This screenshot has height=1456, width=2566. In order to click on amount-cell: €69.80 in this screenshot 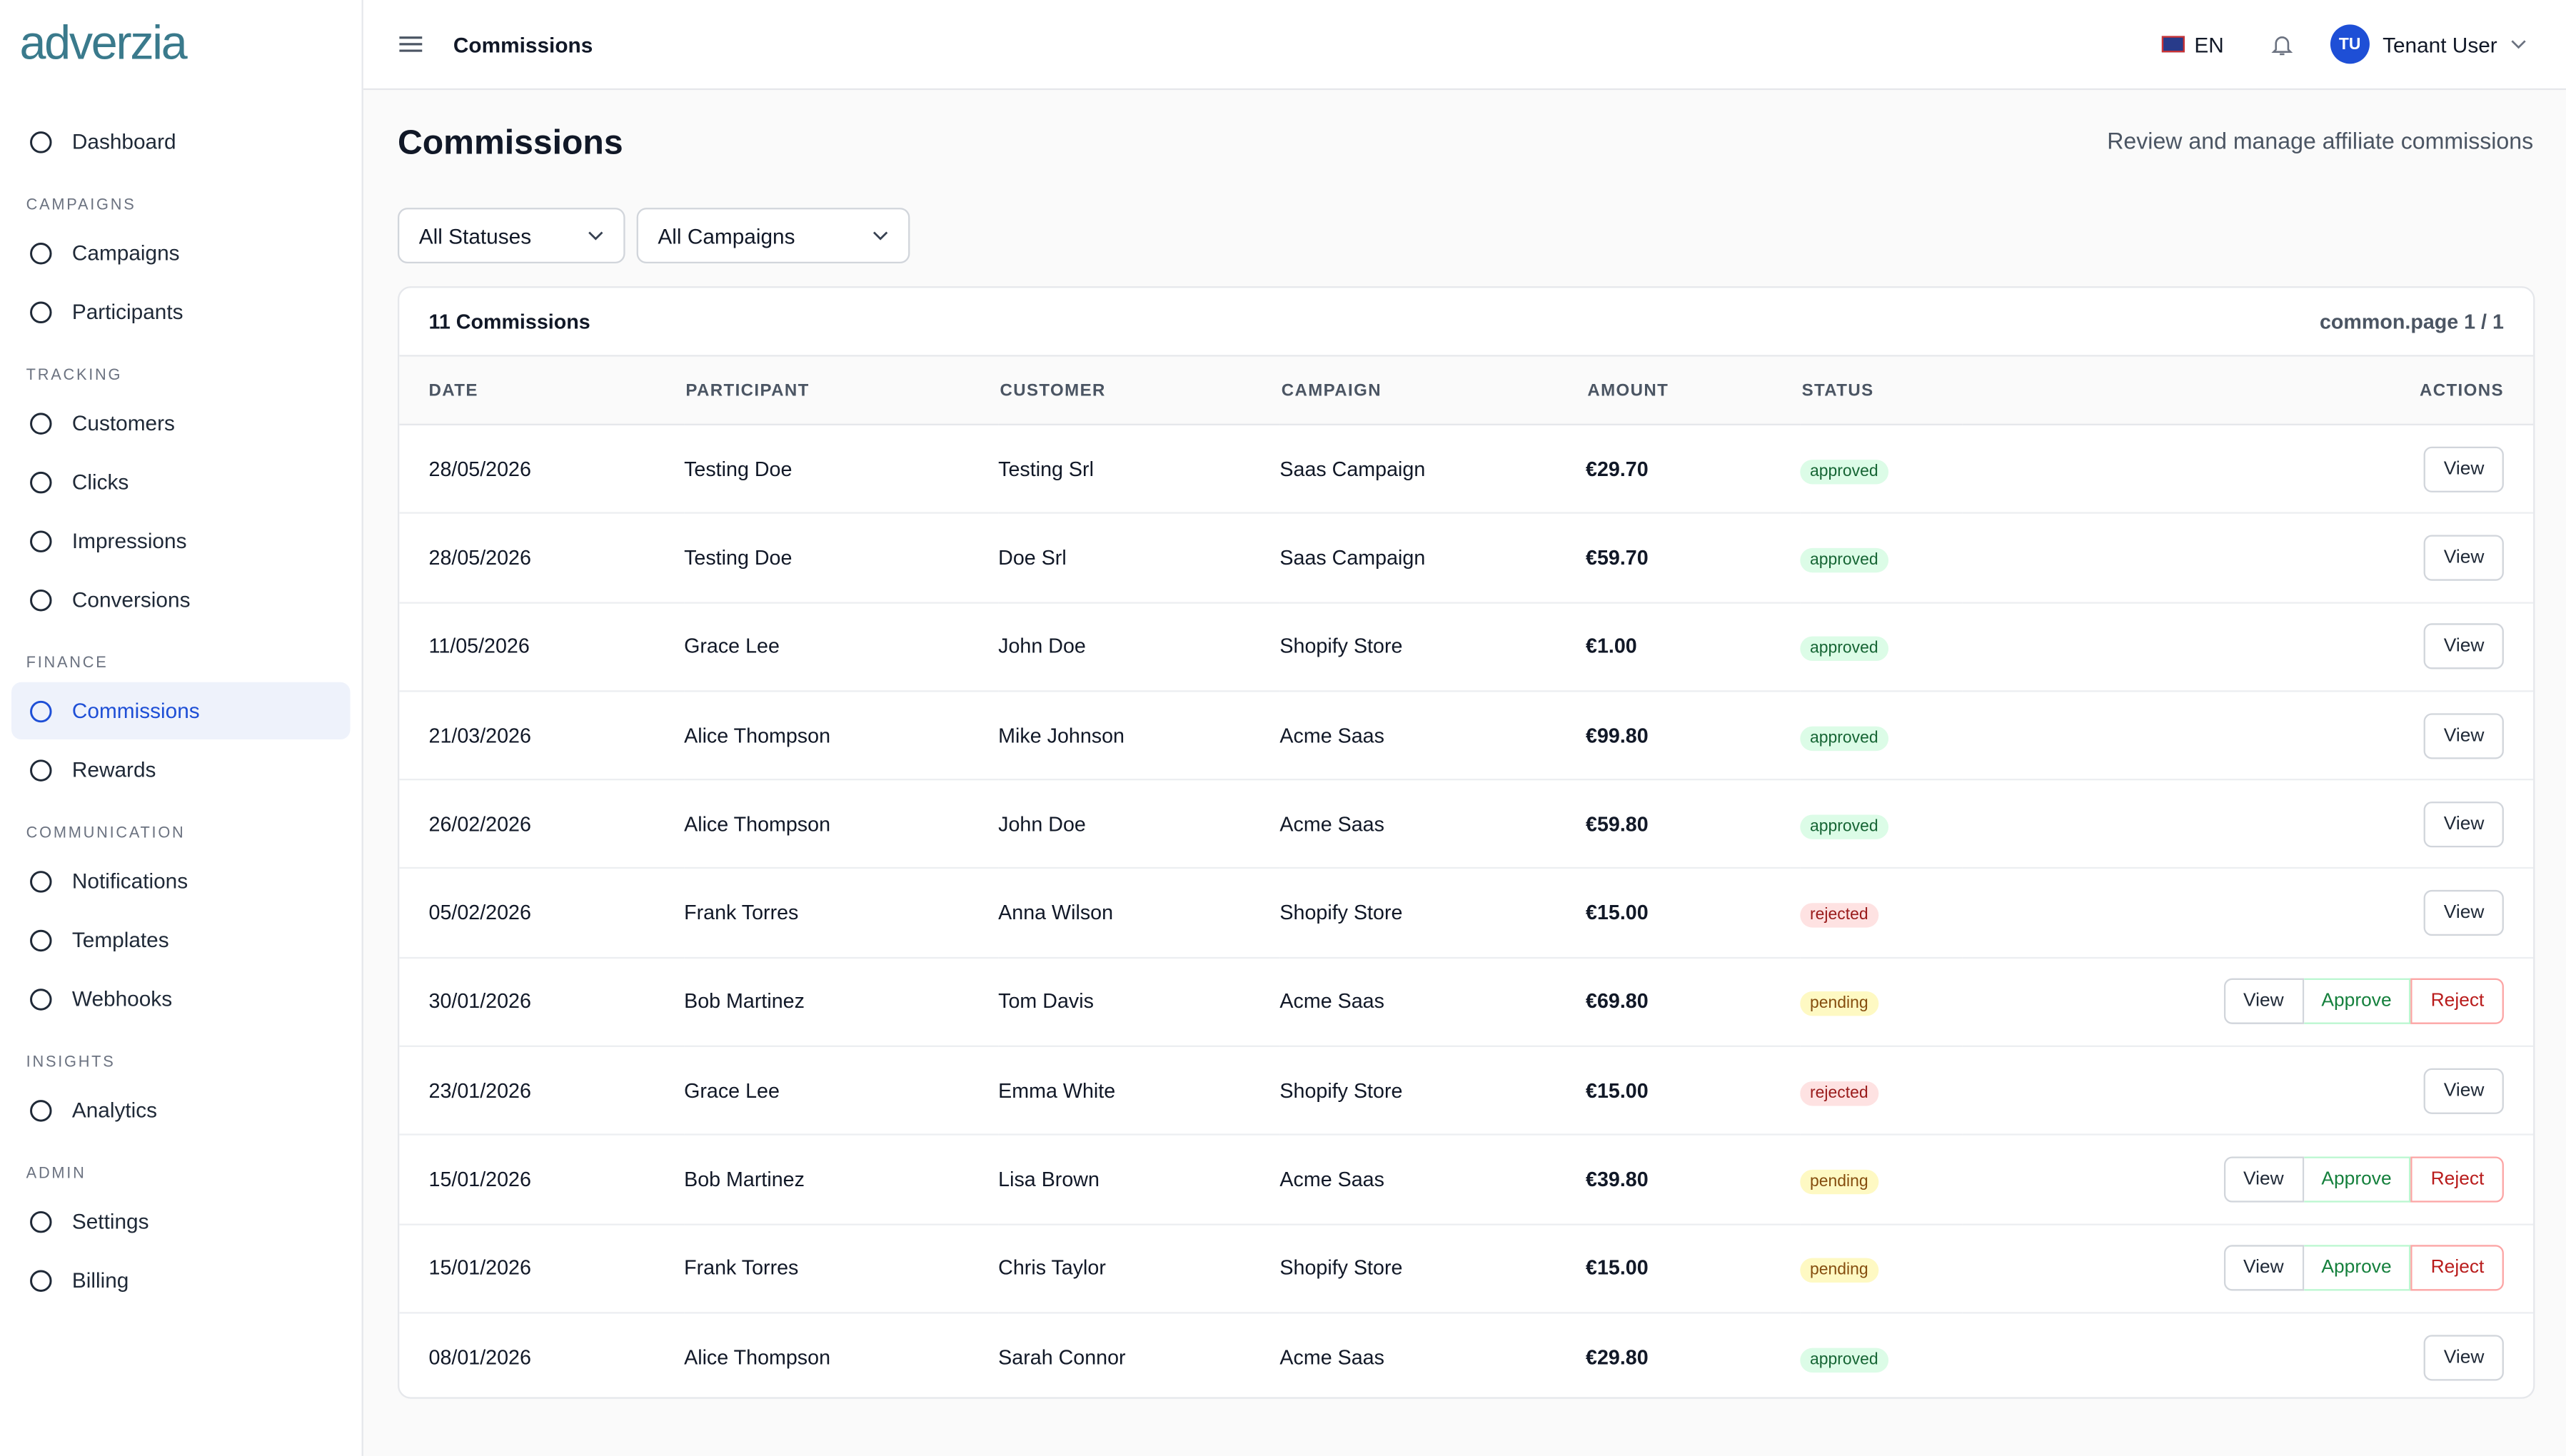, I will do `click(1694, 1002)`.